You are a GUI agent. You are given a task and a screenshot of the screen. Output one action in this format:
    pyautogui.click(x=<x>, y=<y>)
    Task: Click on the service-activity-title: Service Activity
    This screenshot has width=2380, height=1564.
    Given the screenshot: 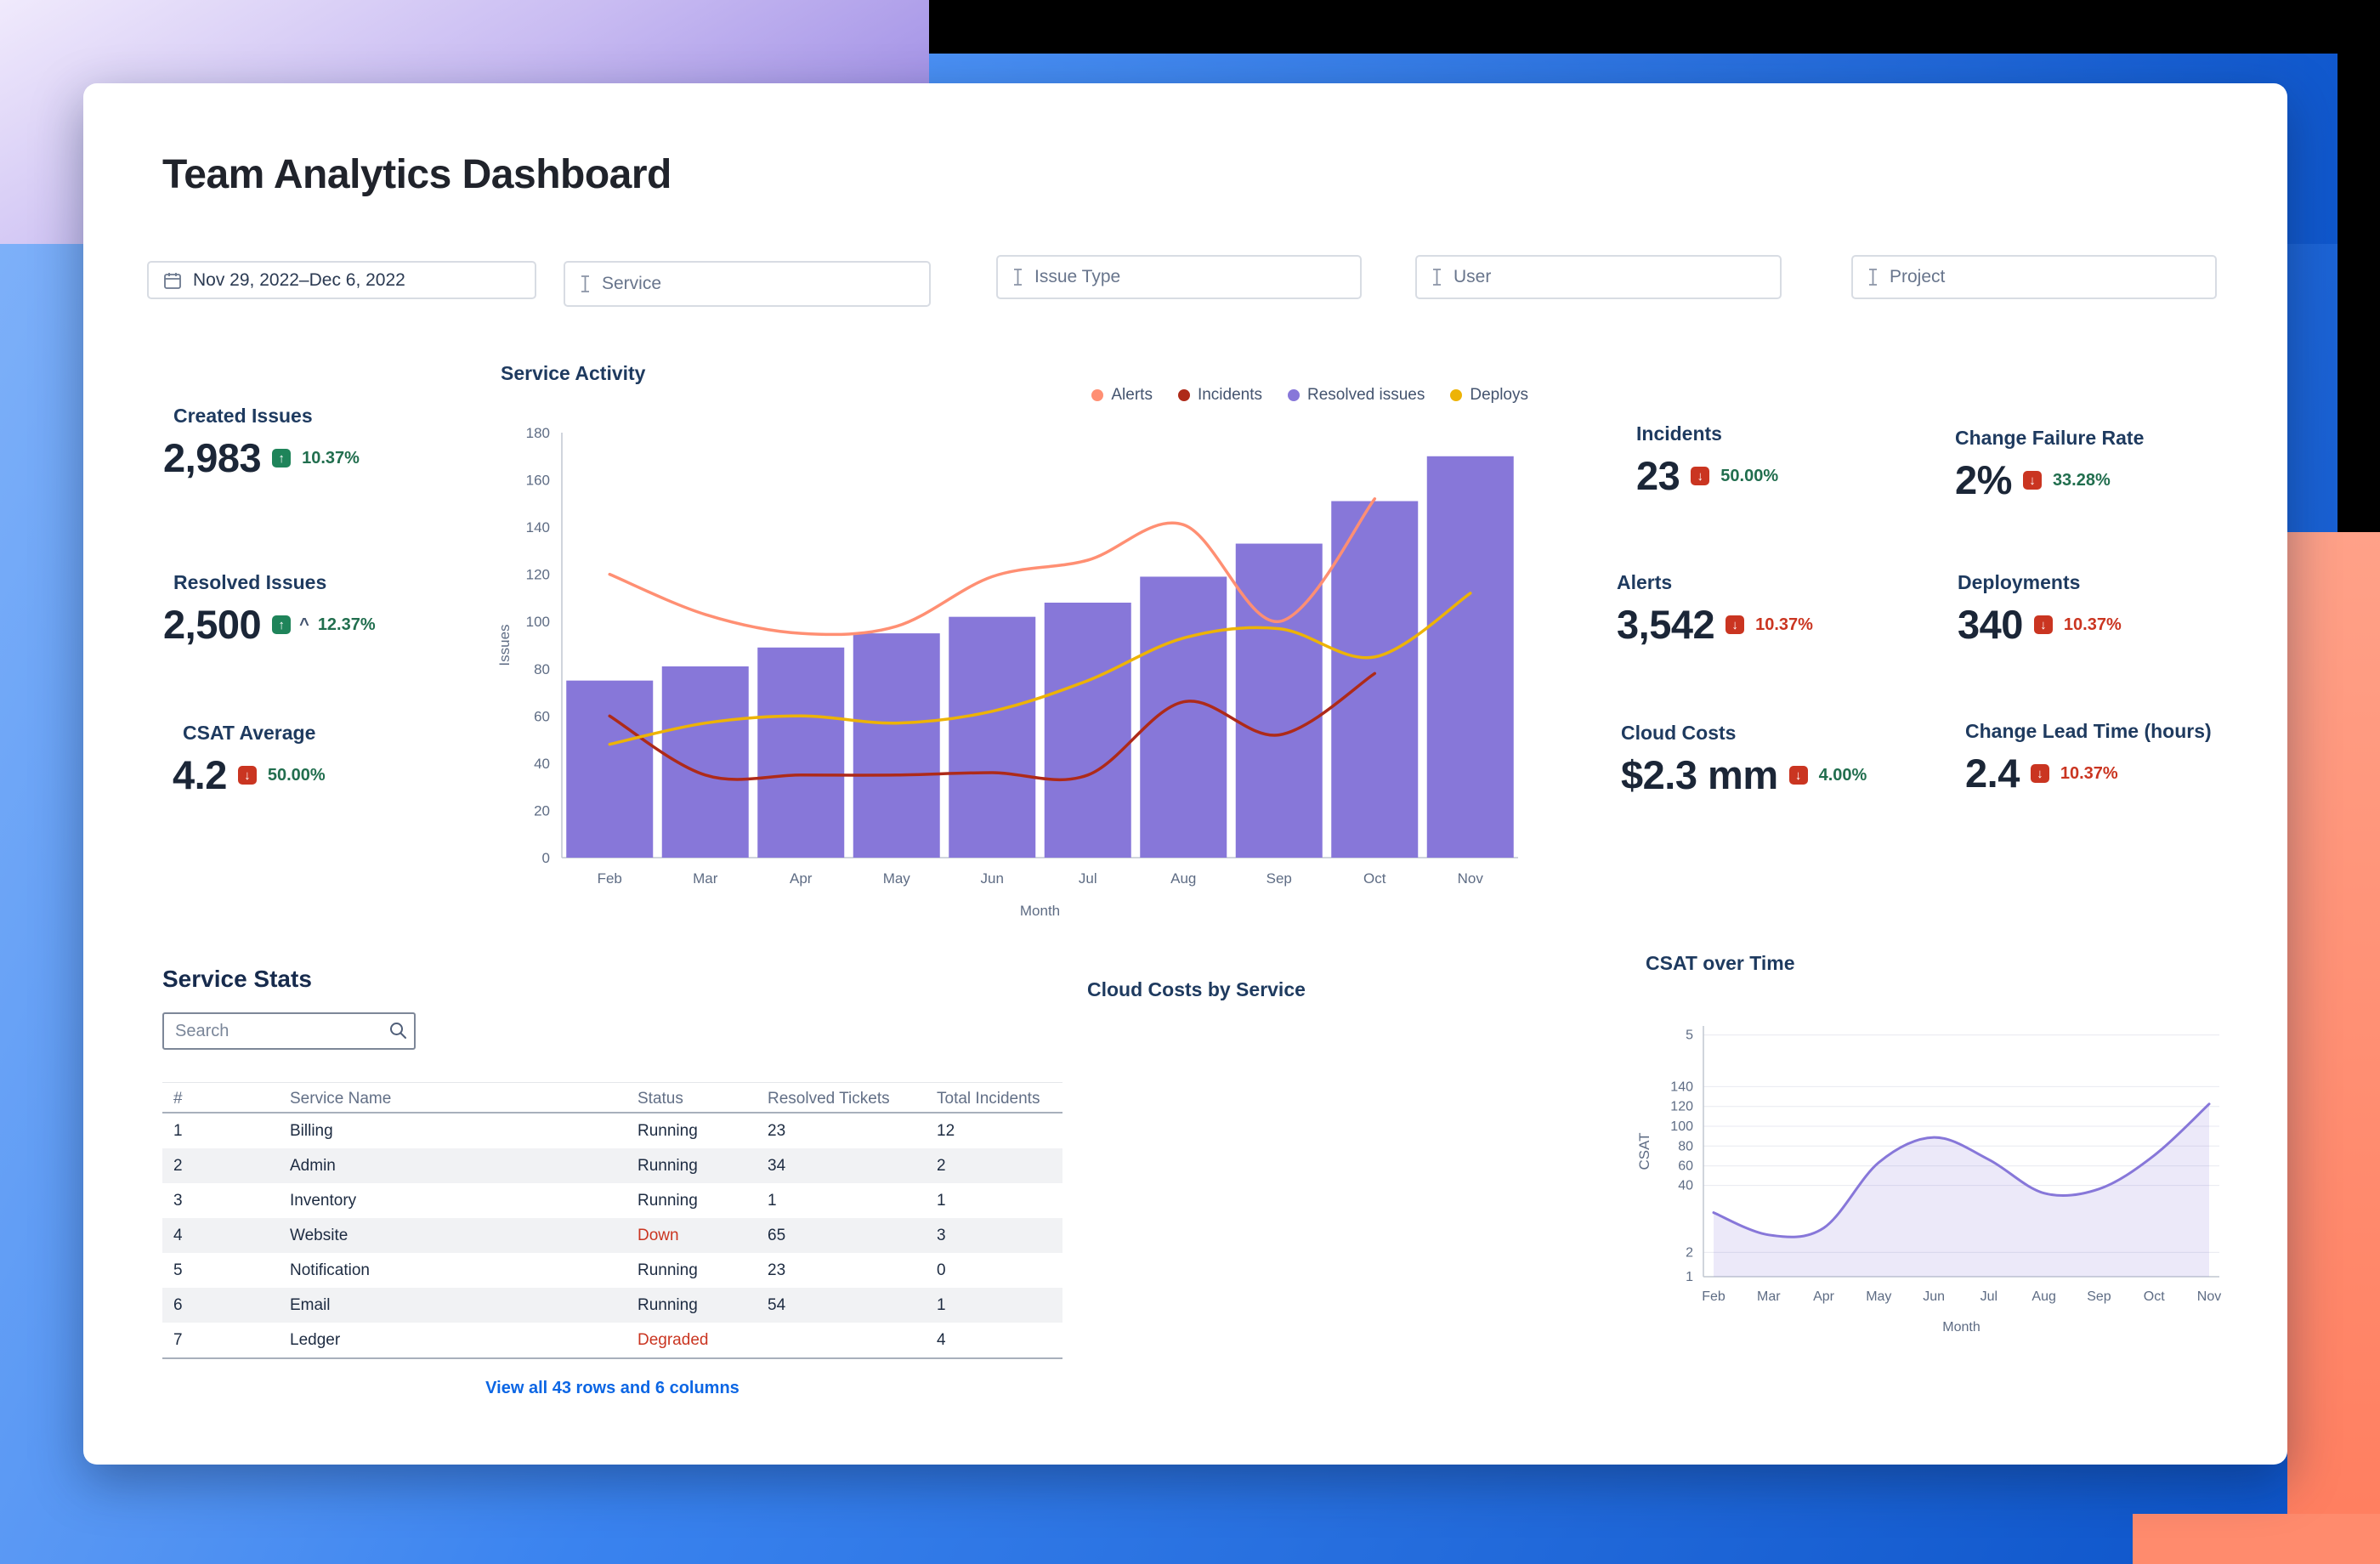 What is the action you would take?
    pyautogui.click(x=573, y=373)
    